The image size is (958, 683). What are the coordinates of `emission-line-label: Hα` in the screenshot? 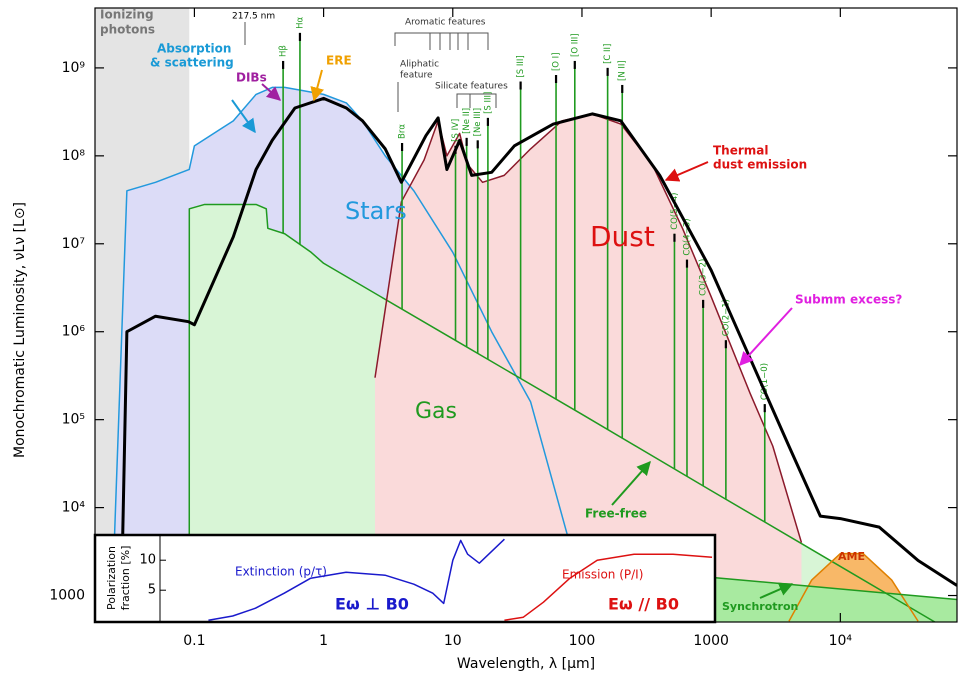 It's located at (300, 23).